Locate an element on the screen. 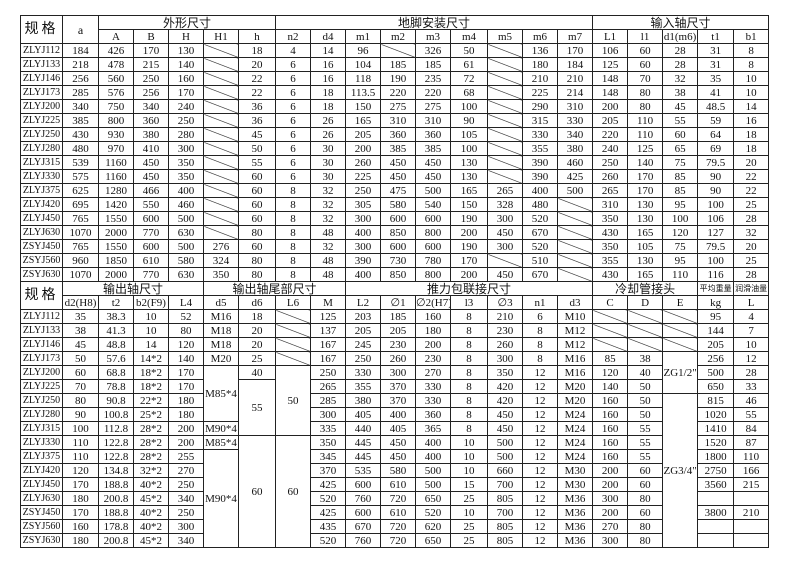 Image resolution: width=785 pixels, height=584 pixels. cell-value: 500 is located at coordinates (186, 218).